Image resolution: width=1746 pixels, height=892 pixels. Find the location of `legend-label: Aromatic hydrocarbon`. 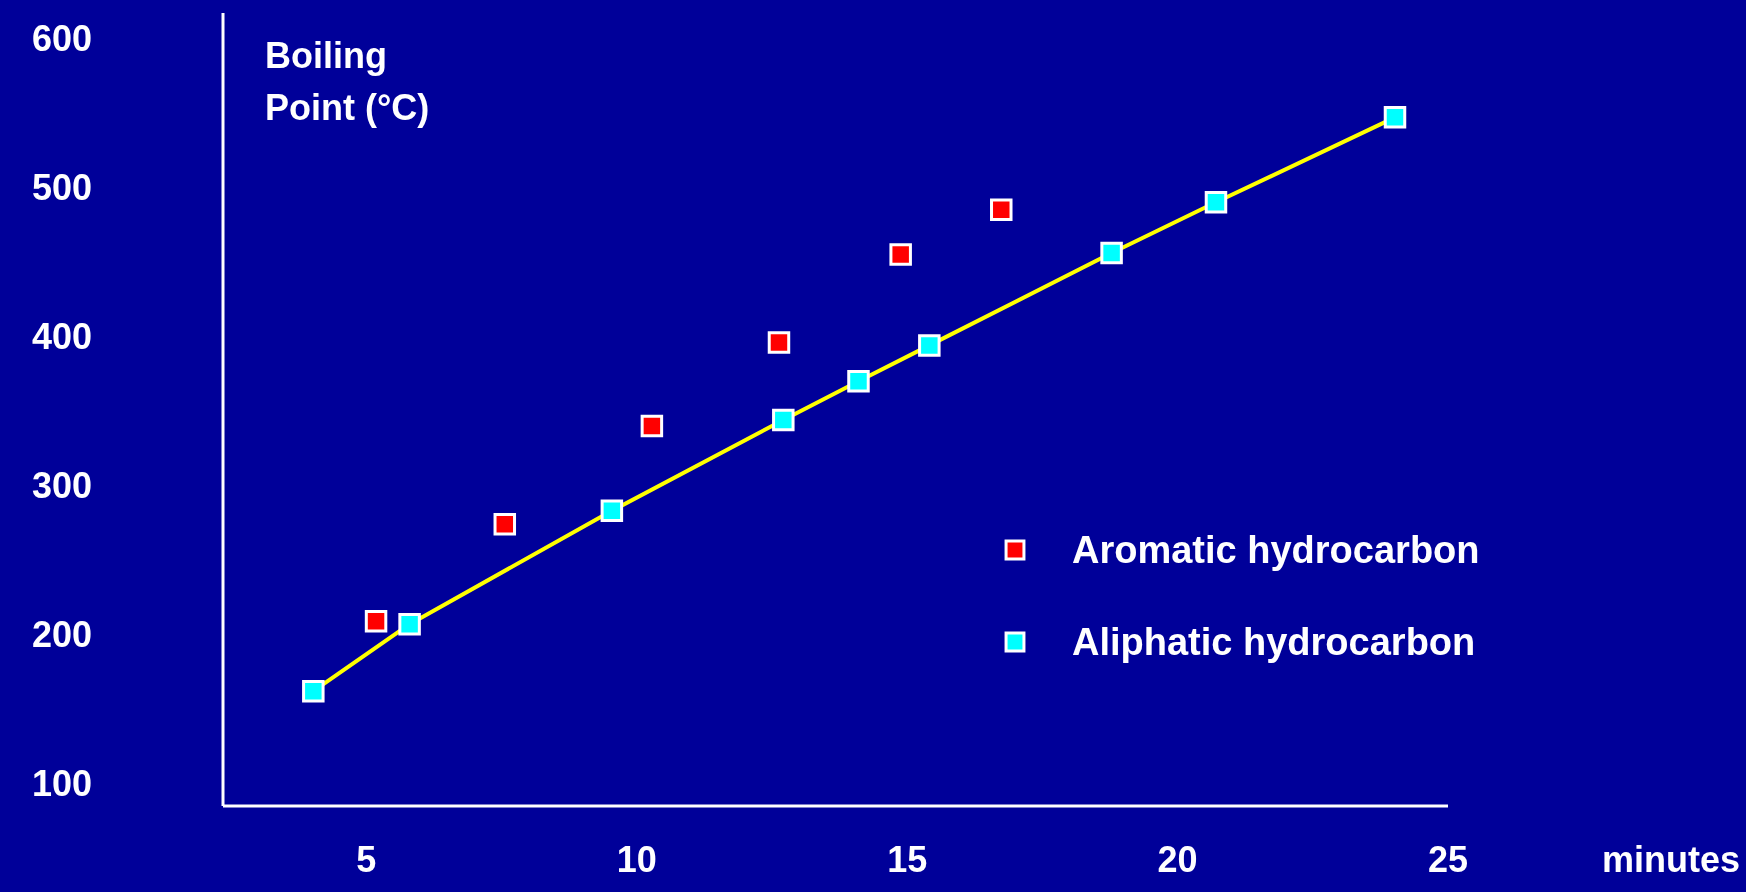

legend-label: Aromatic hydrocarbon is located at coordinates (1276, 550).